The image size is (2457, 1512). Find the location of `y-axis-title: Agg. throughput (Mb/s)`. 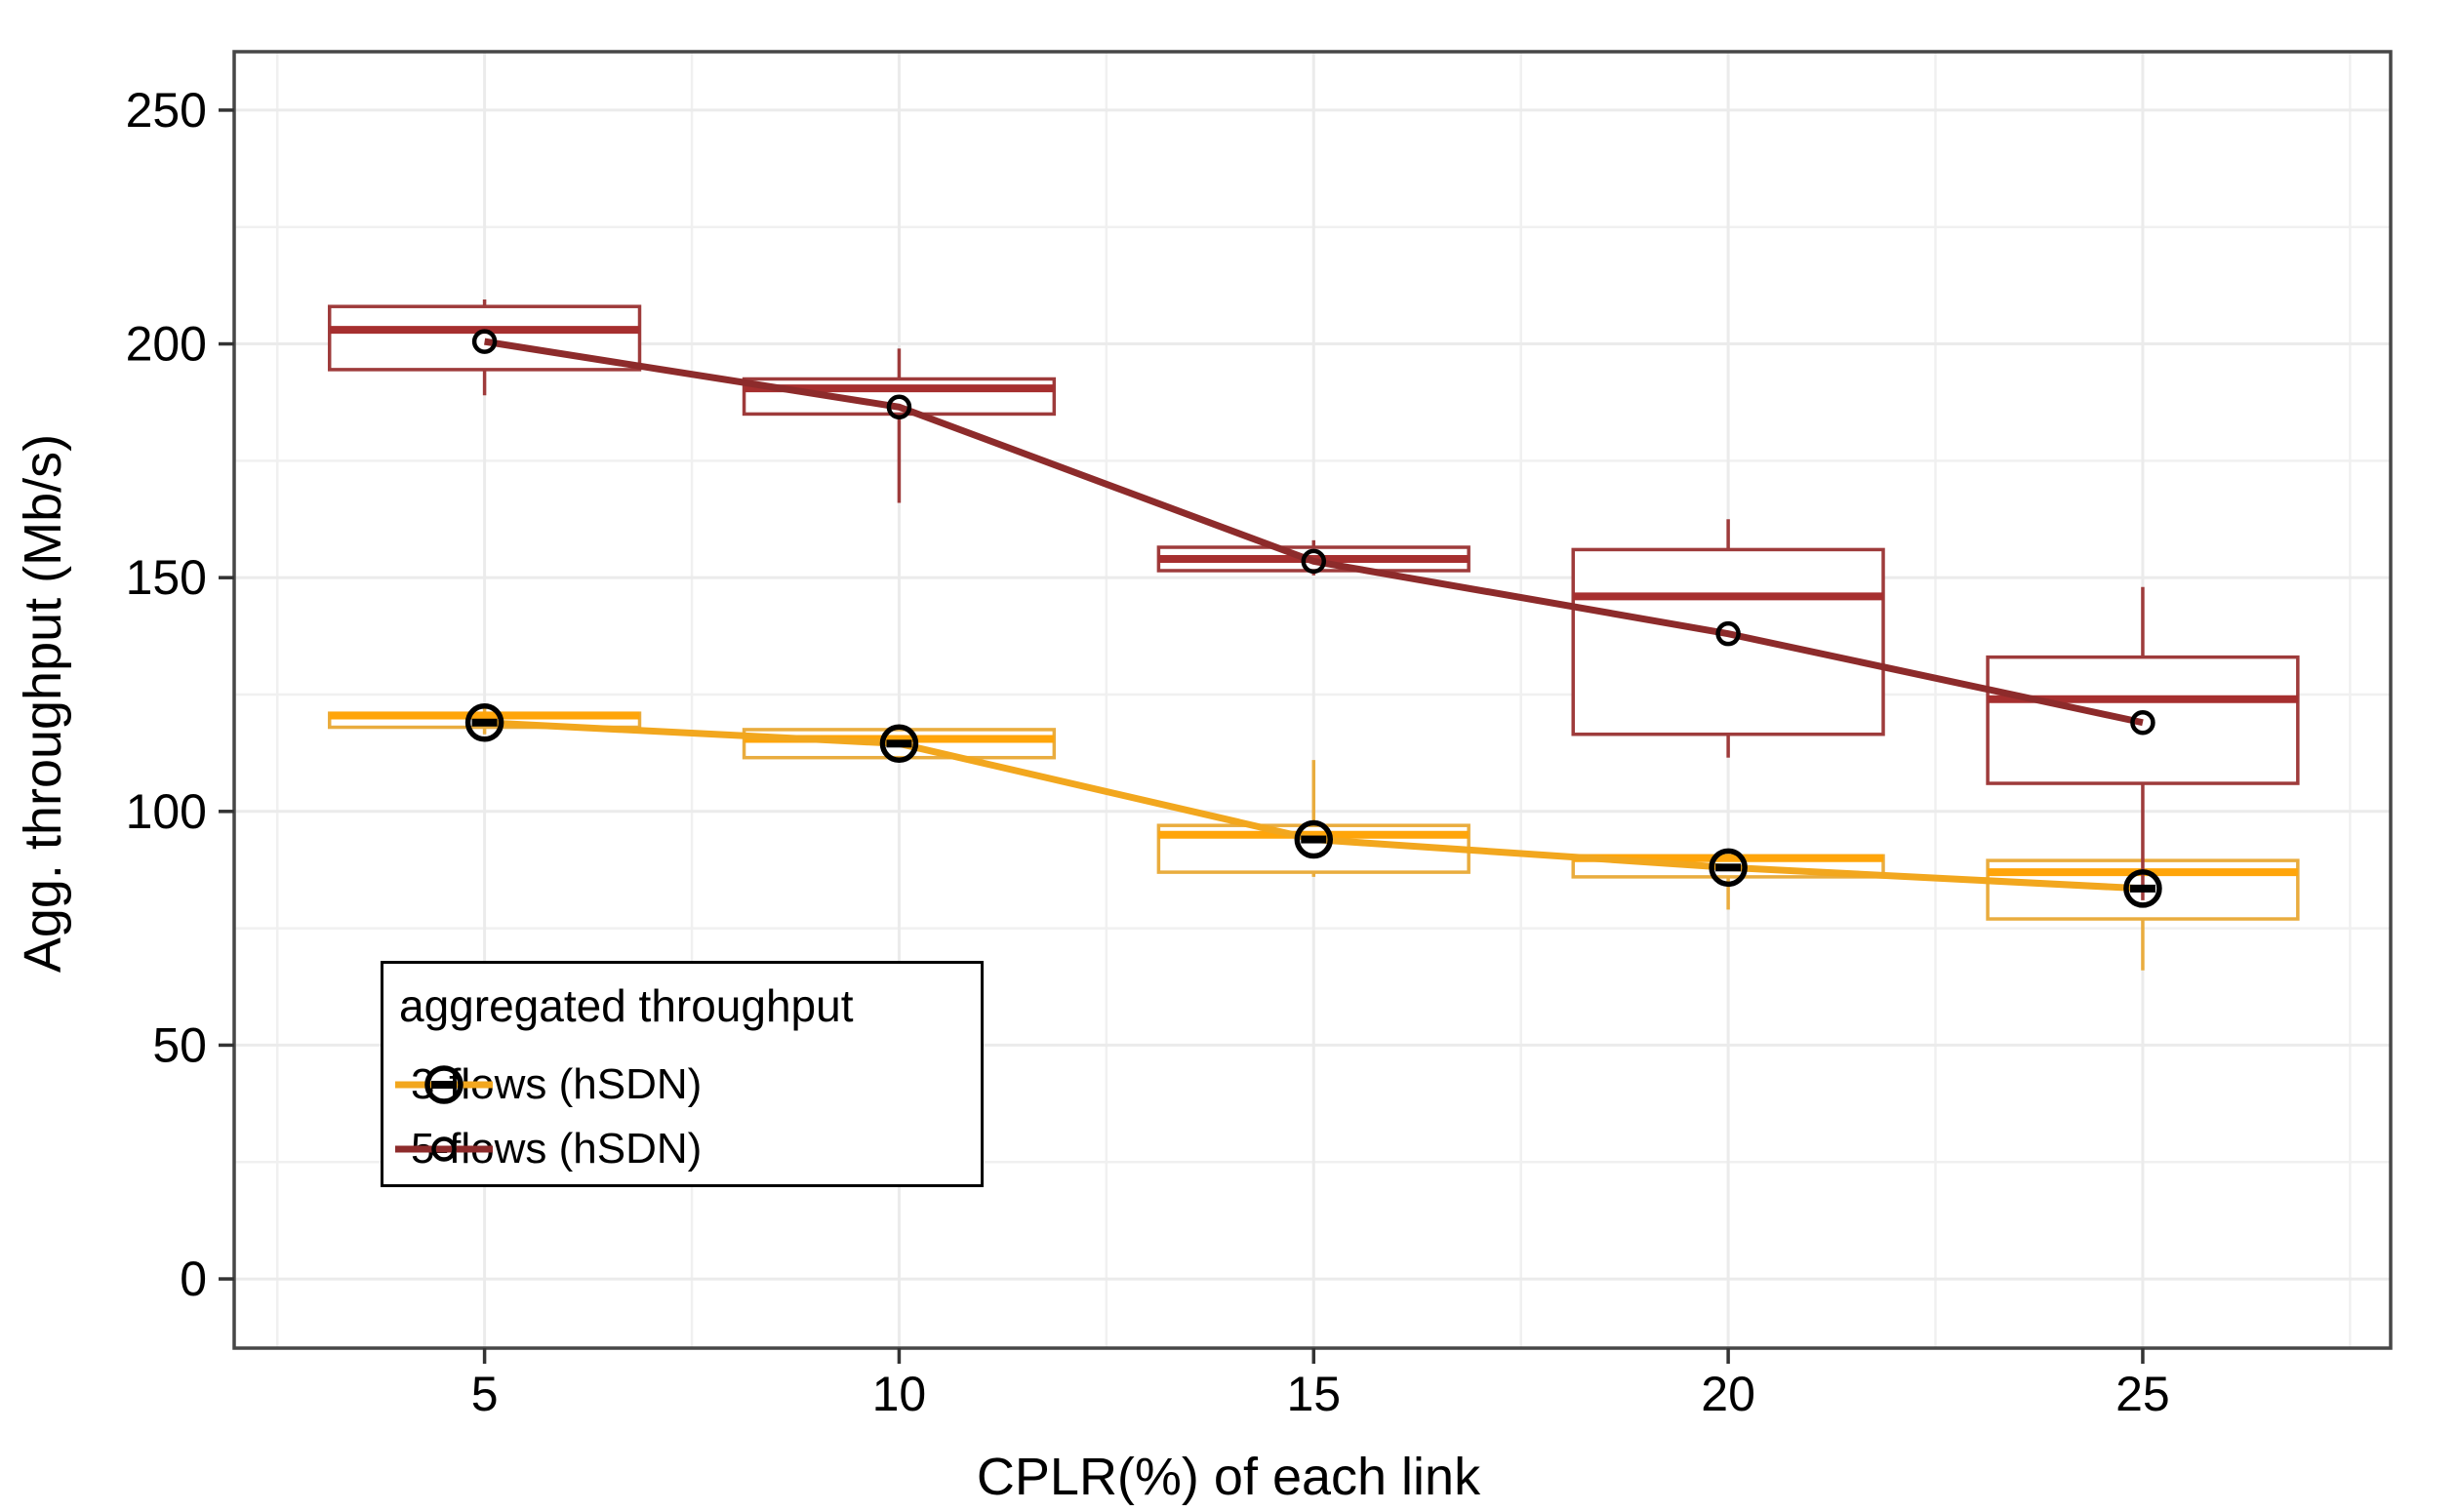

y-axis-title: Agg. throughput (Mb/s) is located at coordinates (43, 703).